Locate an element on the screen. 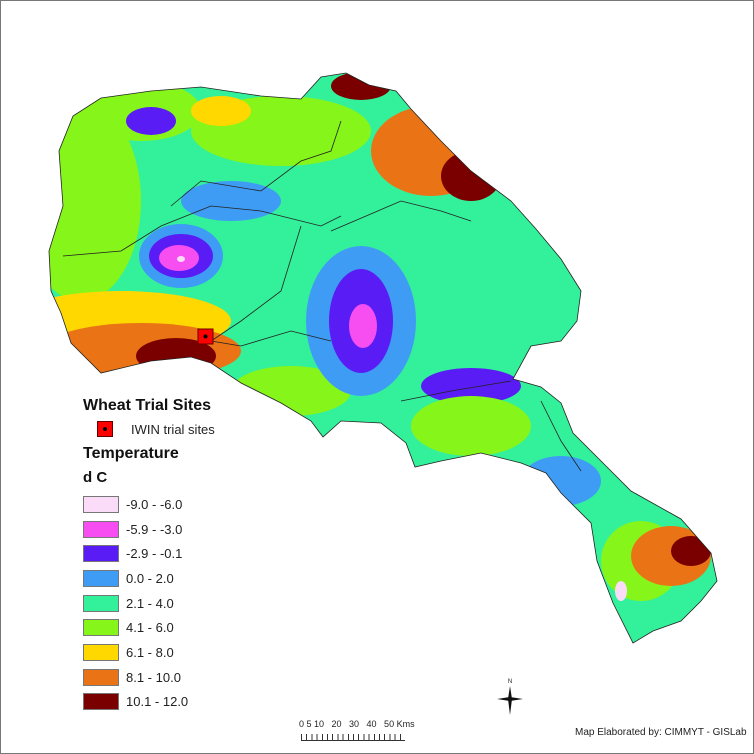 This screenshot has width=754, height=754. north-label: N is located at coordinates (510, 682).